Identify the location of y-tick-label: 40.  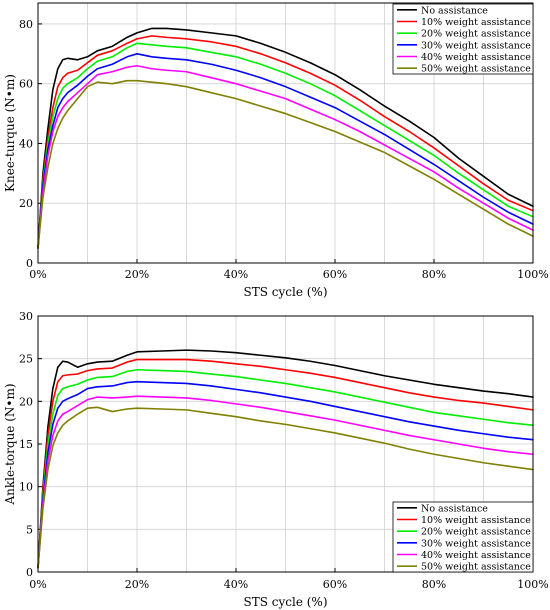
(26, 143).